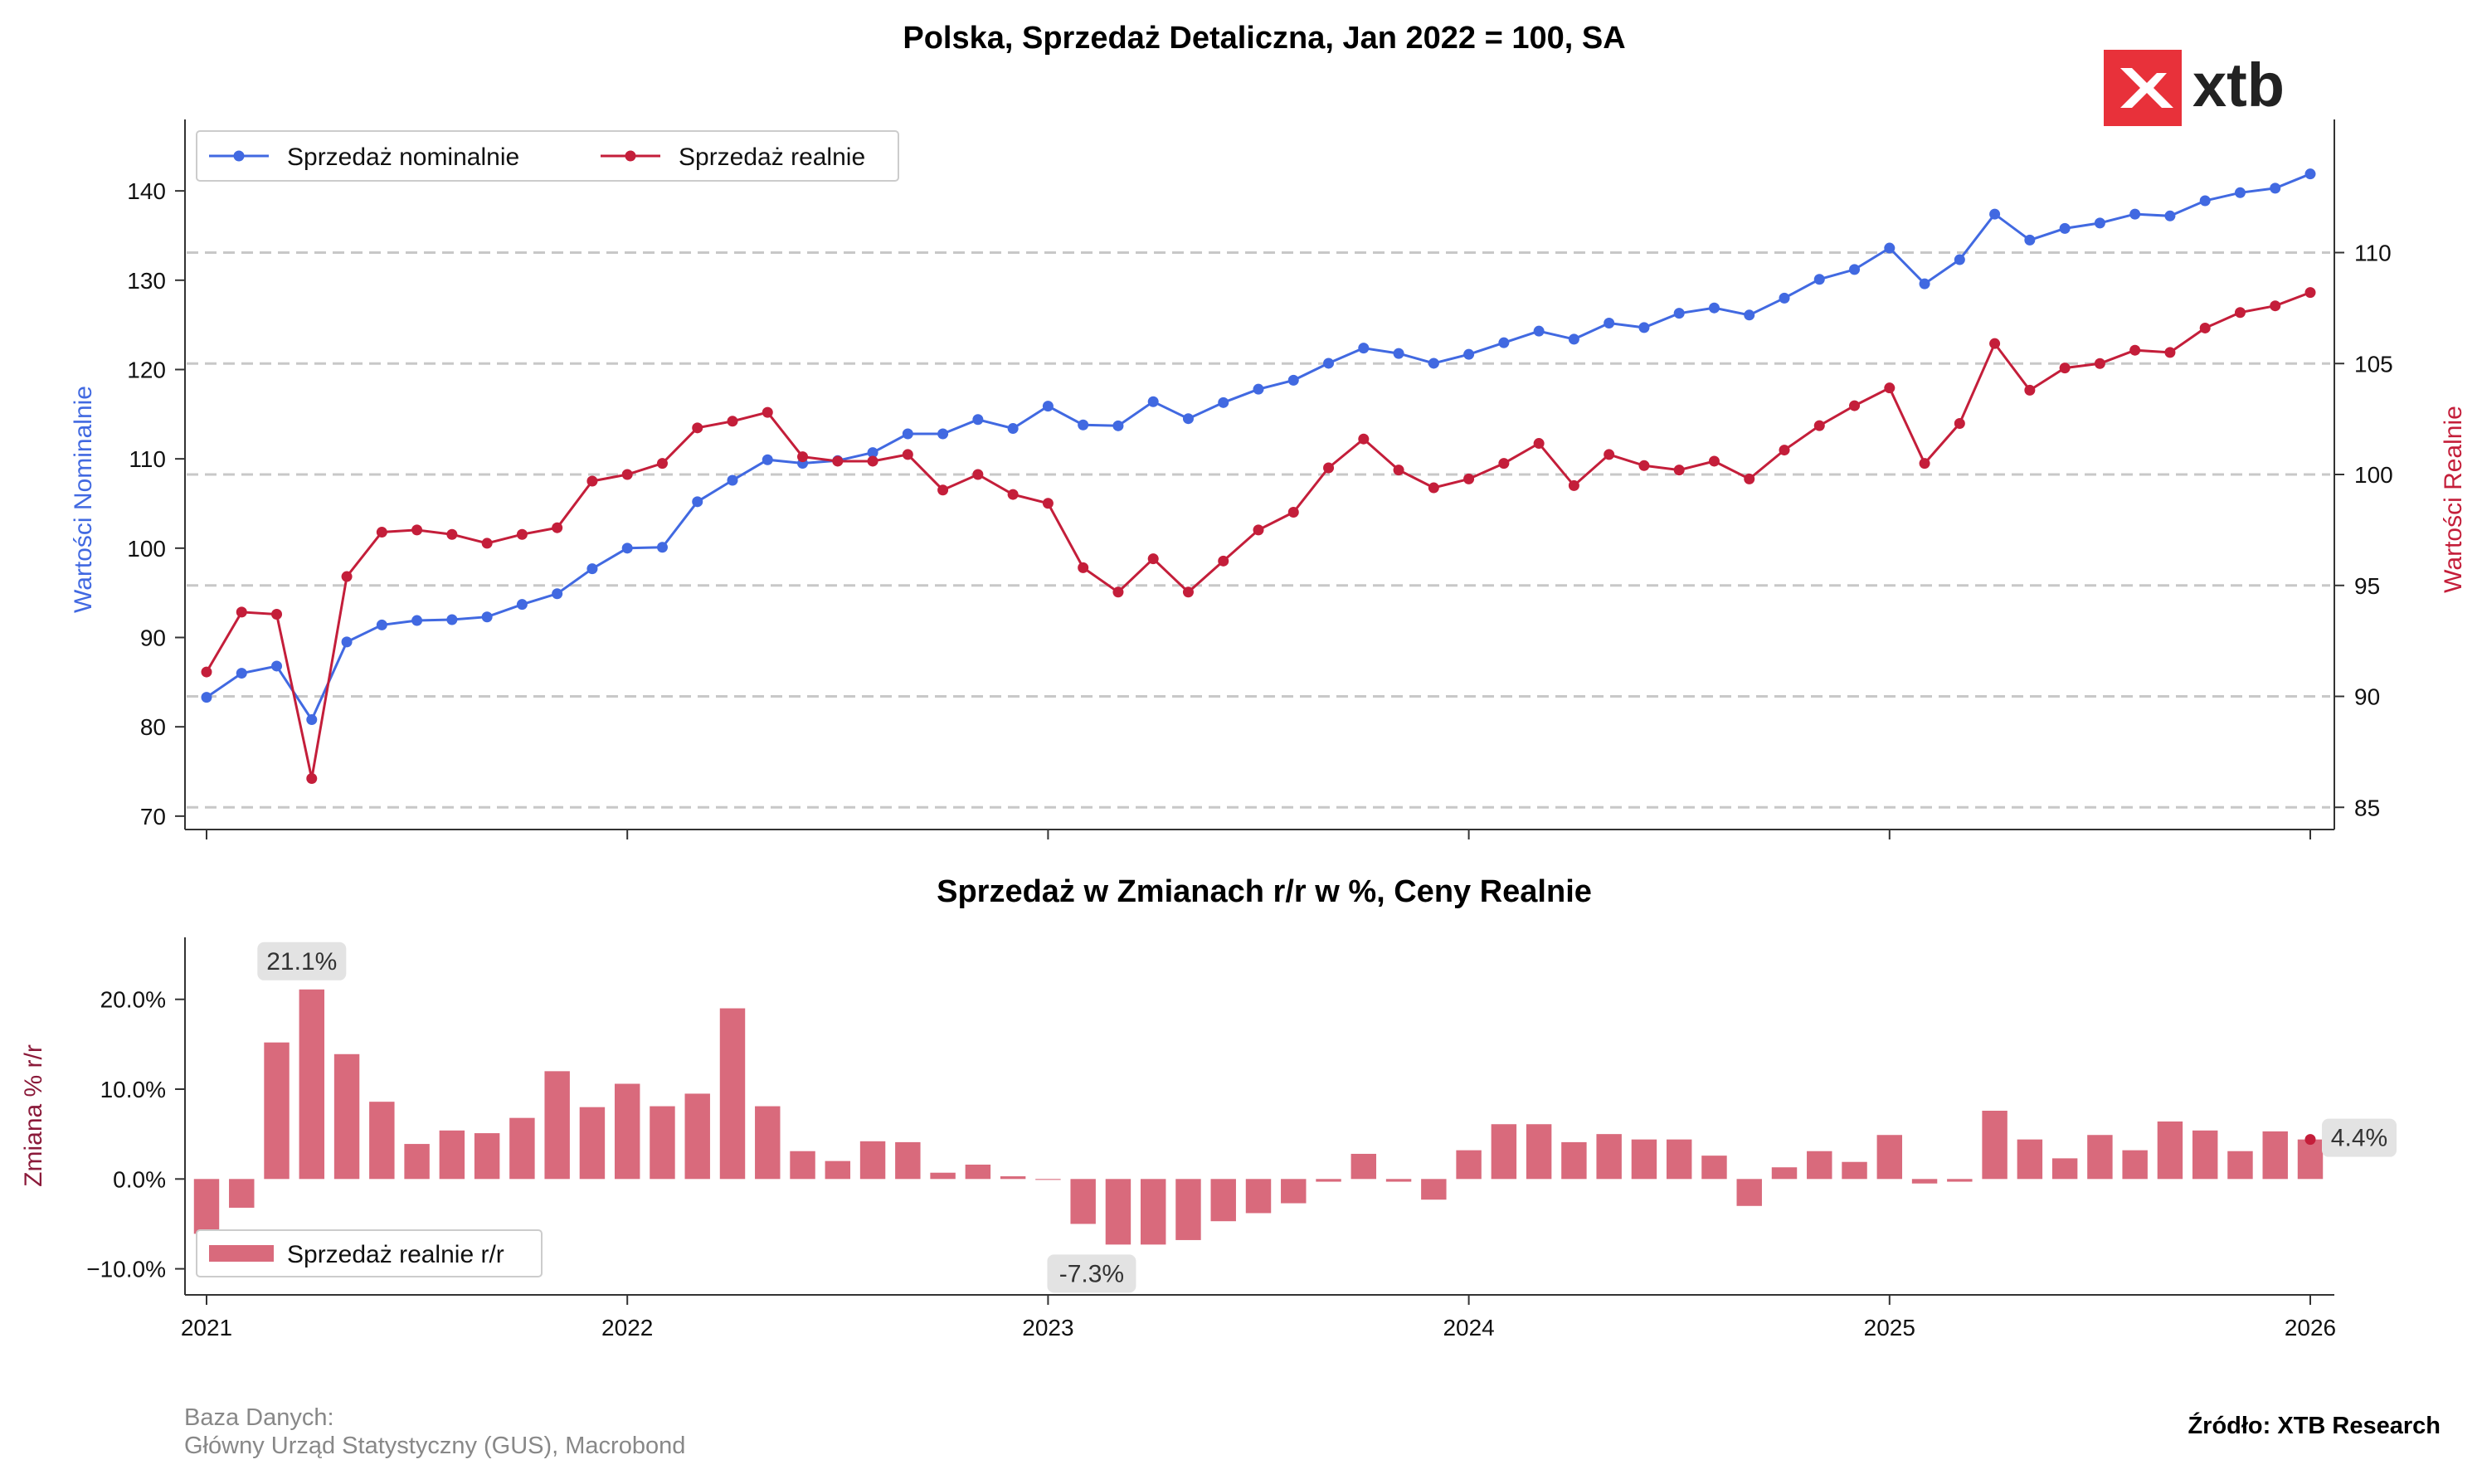 Image resolution: width=2482 pixels, height=1484 pixels. What do you see at coordinates (146, 191) in the screenshot?
I see `left-y-tick-label: 140` at bounding box center [146, 191].